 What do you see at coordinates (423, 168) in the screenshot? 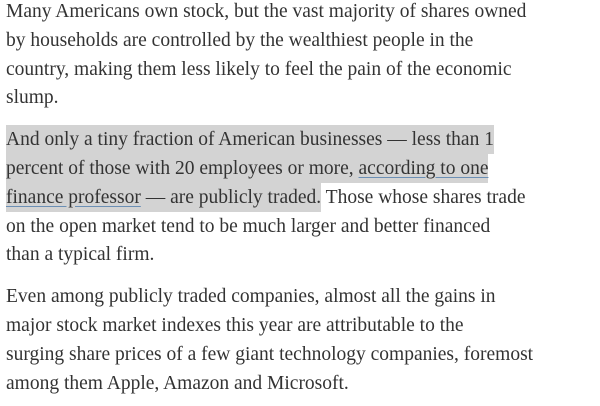
I see `link: according to one` at bounding box center [423, 168].